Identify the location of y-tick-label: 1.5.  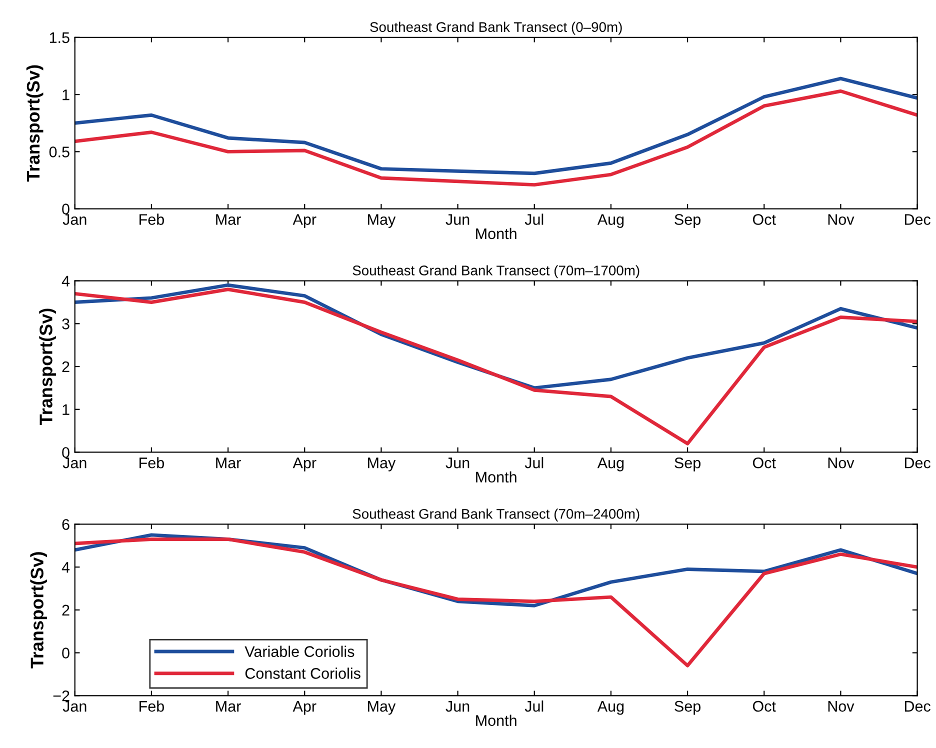
(60, 38).